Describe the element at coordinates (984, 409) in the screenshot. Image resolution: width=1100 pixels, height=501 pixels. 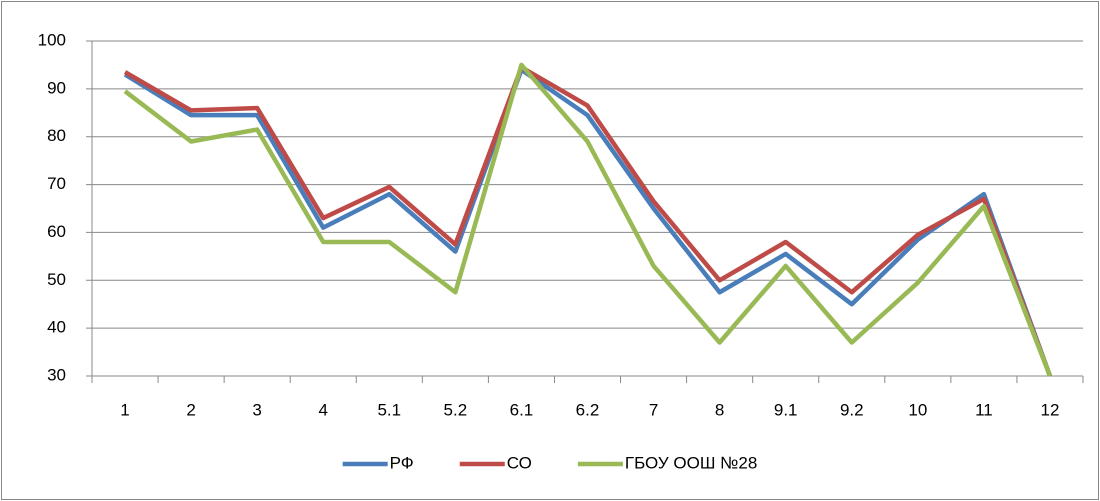
I see `x-tick-label: 11` at that location.